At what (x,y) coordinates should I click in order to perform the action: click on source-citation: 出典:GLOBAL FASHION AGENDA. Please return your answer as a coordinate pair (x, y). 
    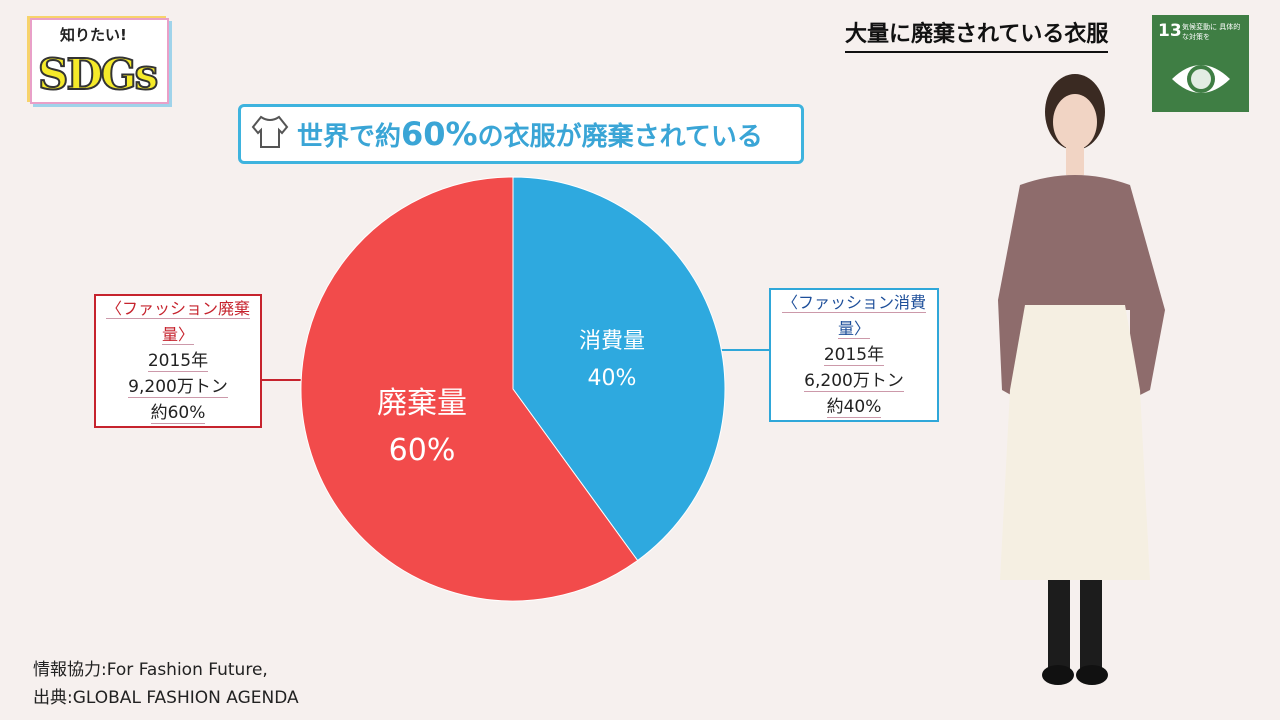
    Looking at the image, I should click on (166, 698).